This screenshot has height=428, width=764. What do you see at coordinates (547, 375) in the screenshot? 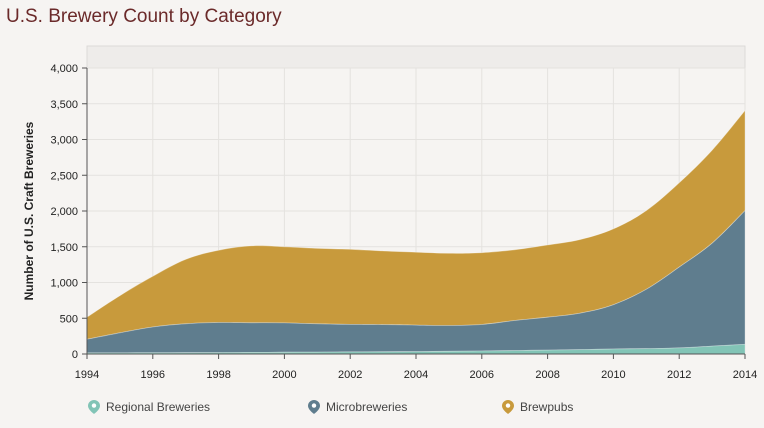
I see `x-tick-label: 2008` at bounding box center [547, 375].